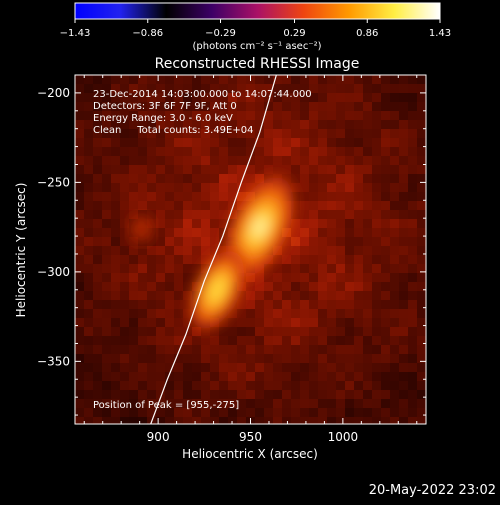 The height and width of the screenshot is (505, 500). Describe the element at coordinates (343, 437) in the screenshot. I see `x-axis-tick-label: 1000` at that location.